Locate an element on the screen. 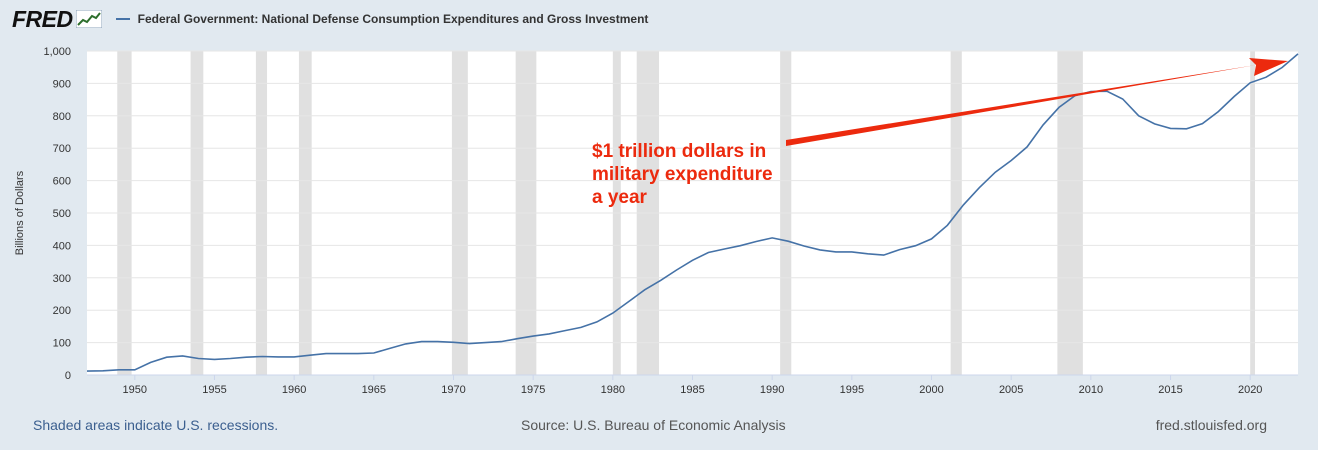  fred-logo: FRED is located at coordinates (42, 18).